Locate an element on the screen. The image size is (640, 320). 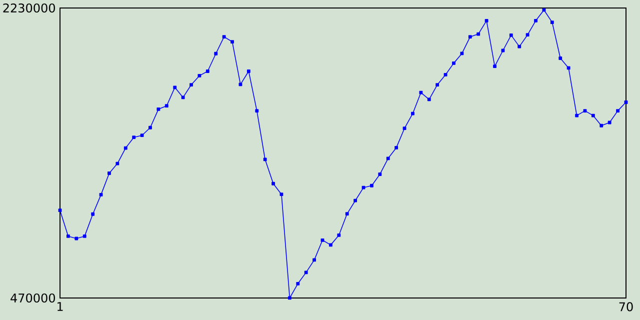
x-tick-label: 70 is located at coordinates (626, 307).